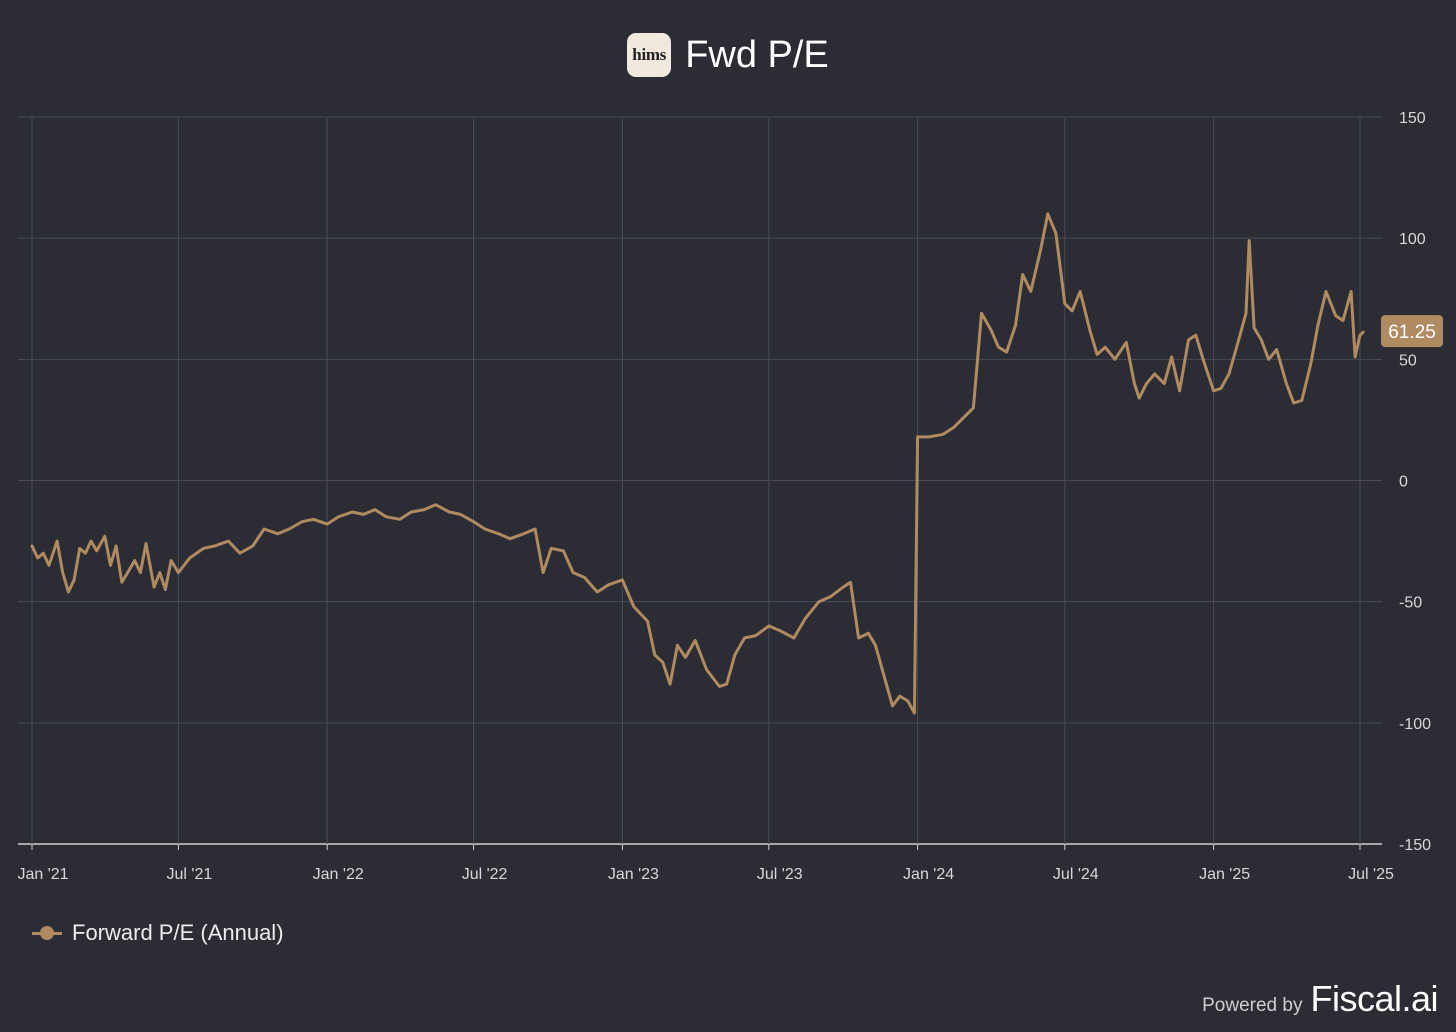 The image size is (1456, 1032). Describe the element at coordinates (1076, 874) in the screenshot. I see `x-tick-label: Jul '24` at that location.